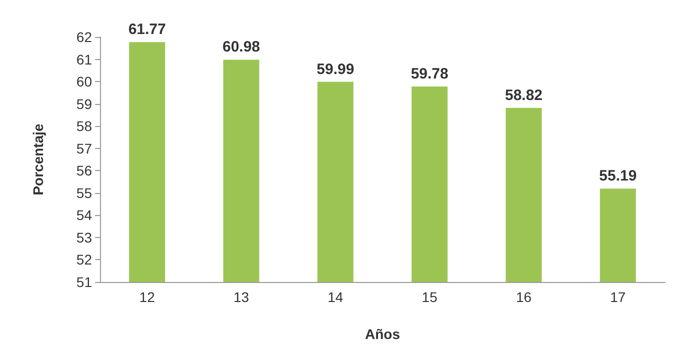 The height and width of the screenshot is (358, 700). I want to click on data-label: 59.78, so click(429, 73).